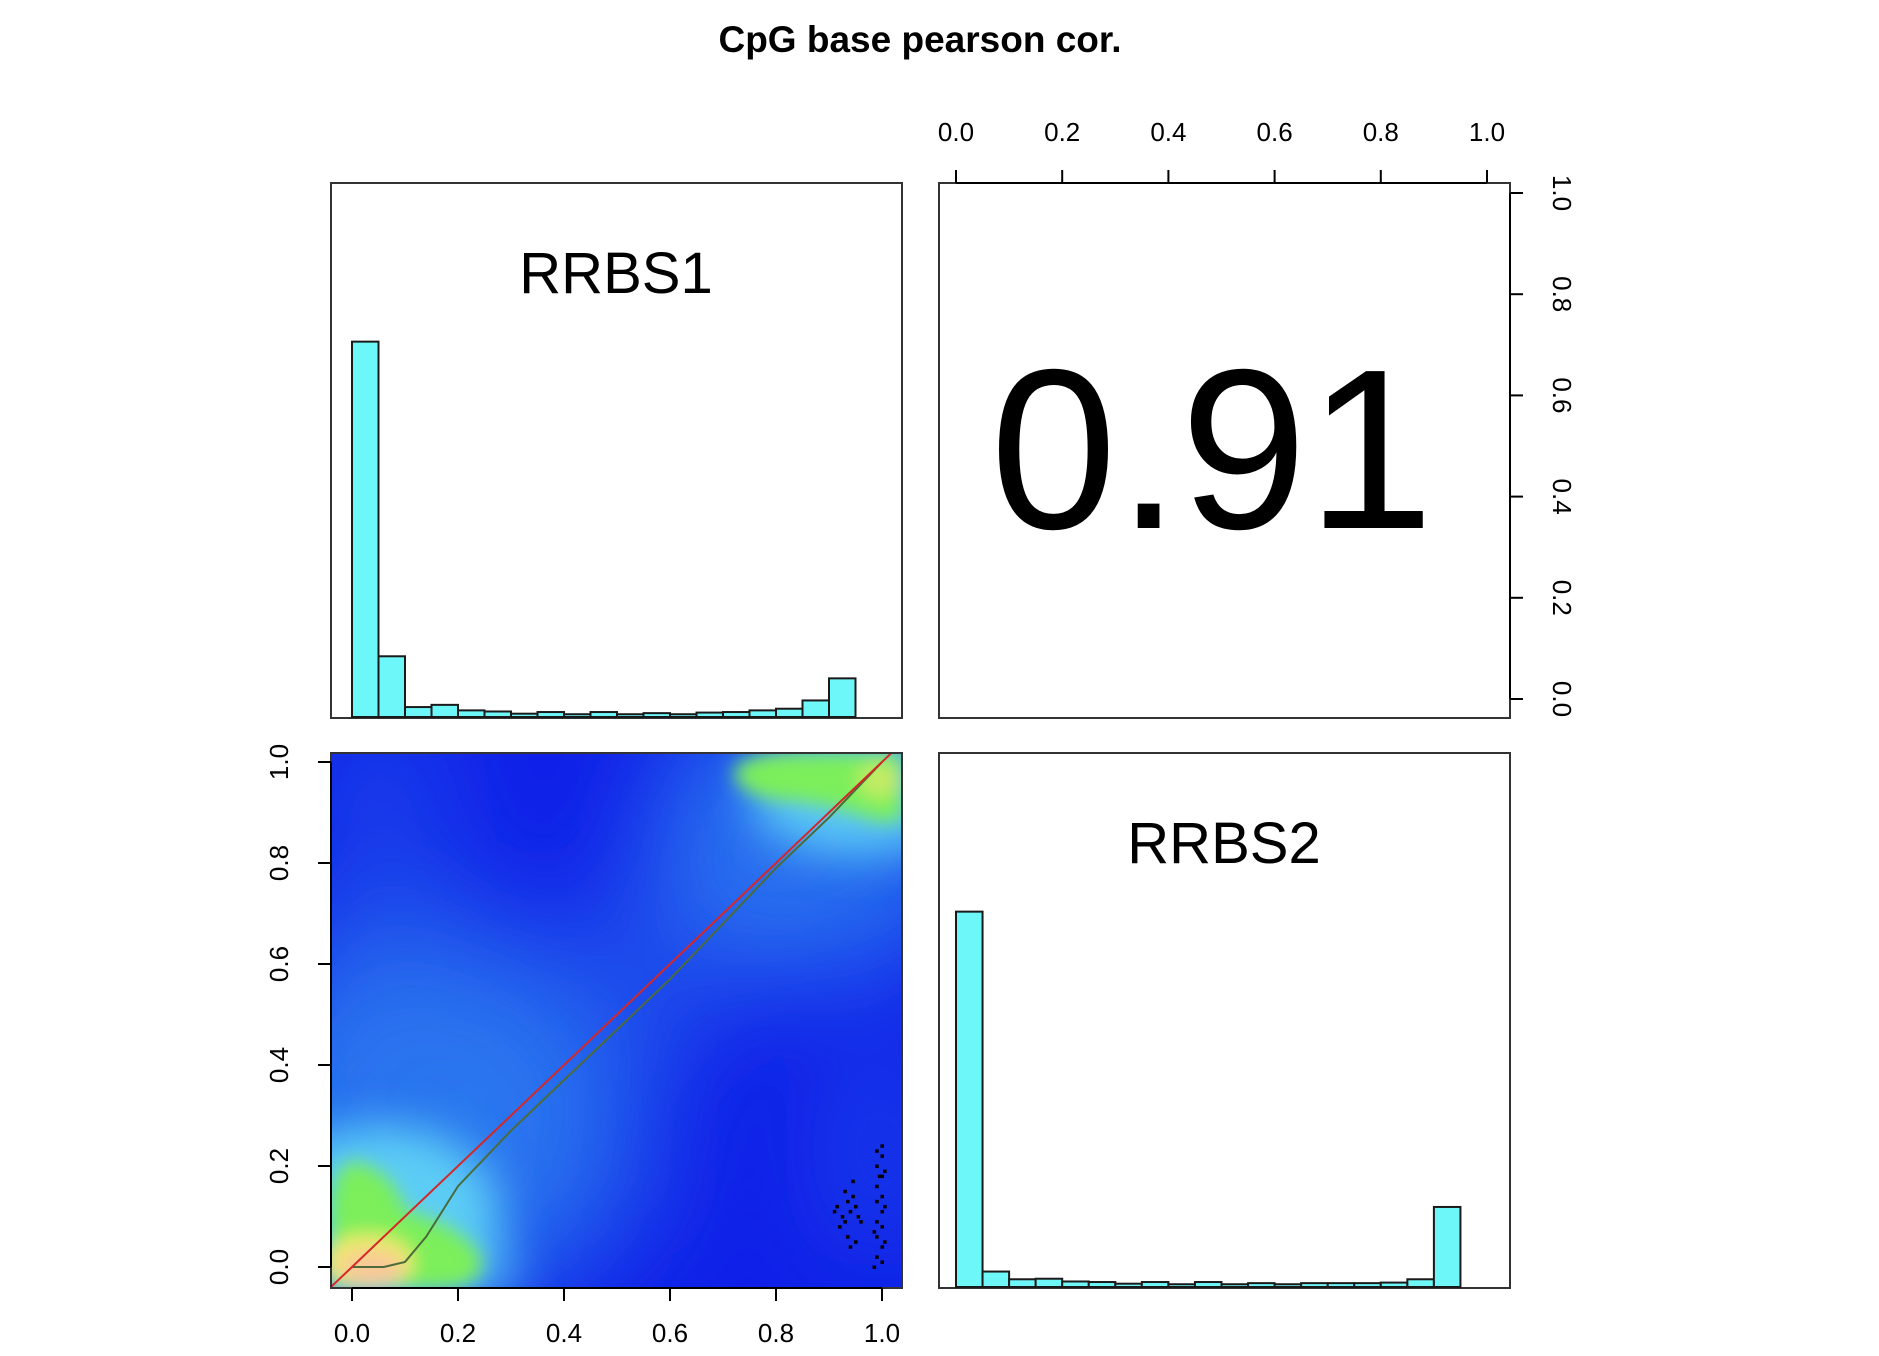  What do you see at coordinates (1212, 450) in the screenshot?
I see `correlation-value: 0.91` at bounding box center [1212, 450].